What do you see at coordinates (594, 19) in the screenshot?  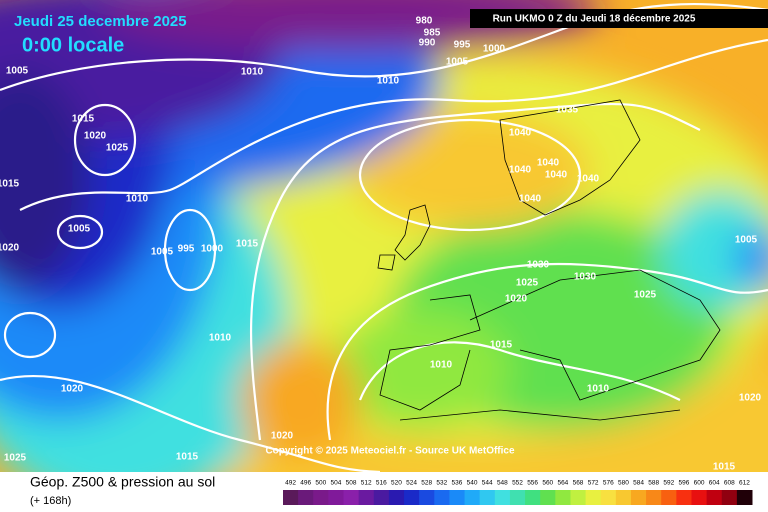 I see `run-info: Run UKMO 0 Z du Jeudi 18 décembre 2025` at bounding box center [594, 19].